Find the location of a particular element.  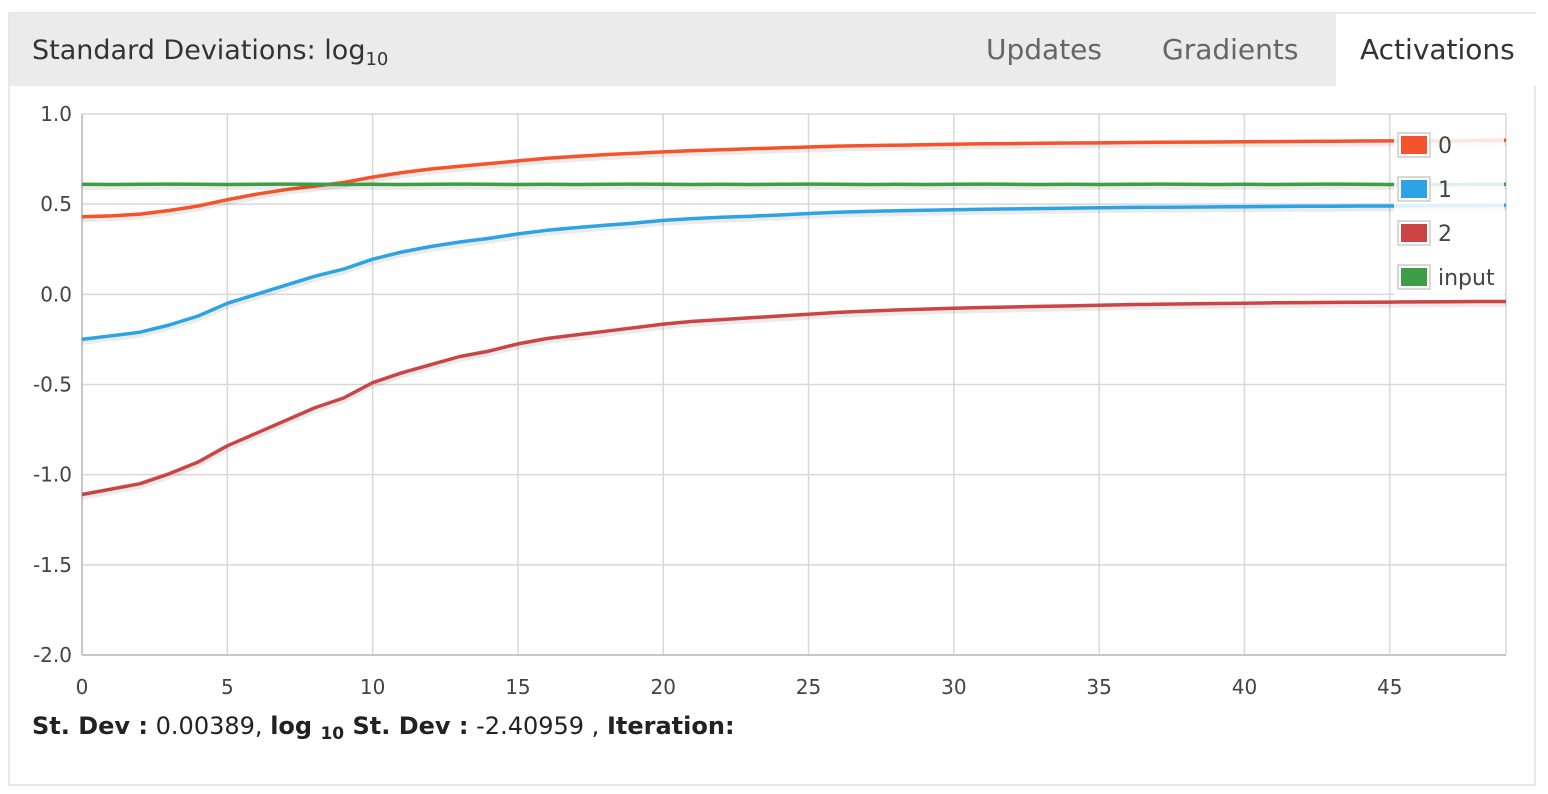

y-tick-label: 0.0 is located at coordinates (56, 294).